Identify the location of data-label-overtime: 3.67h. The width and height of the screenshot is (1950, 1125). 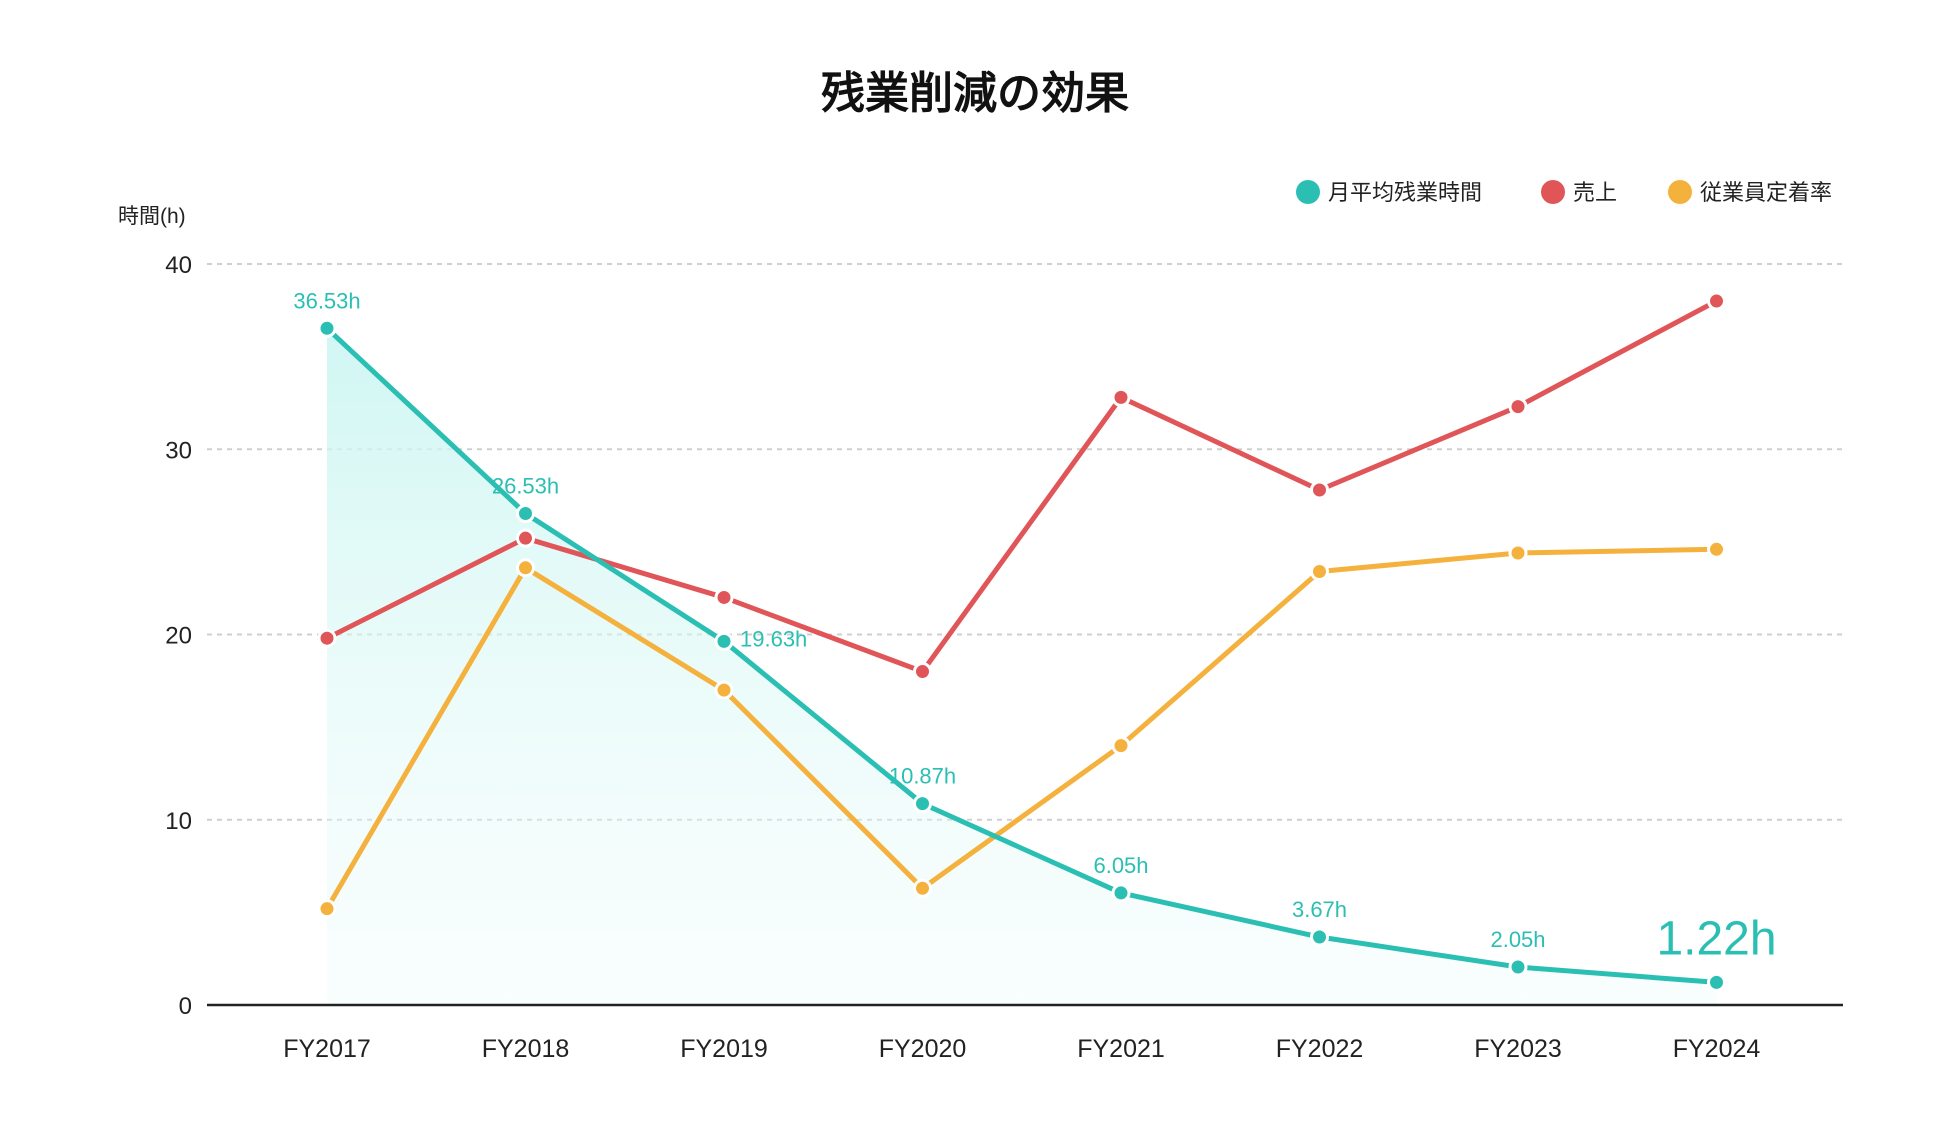
(1319, 909).